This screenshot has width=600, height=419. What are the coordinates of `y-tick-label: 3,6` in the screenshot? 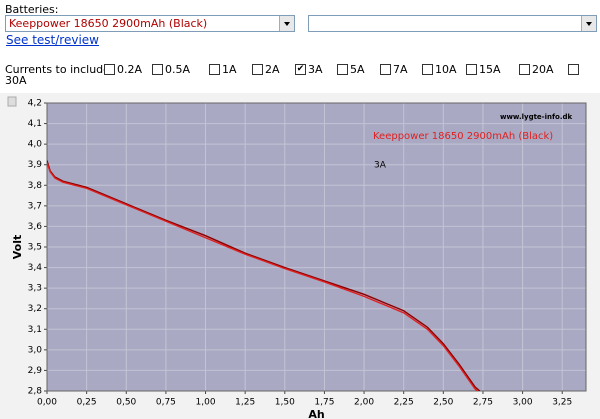 It's located at (35, 227).